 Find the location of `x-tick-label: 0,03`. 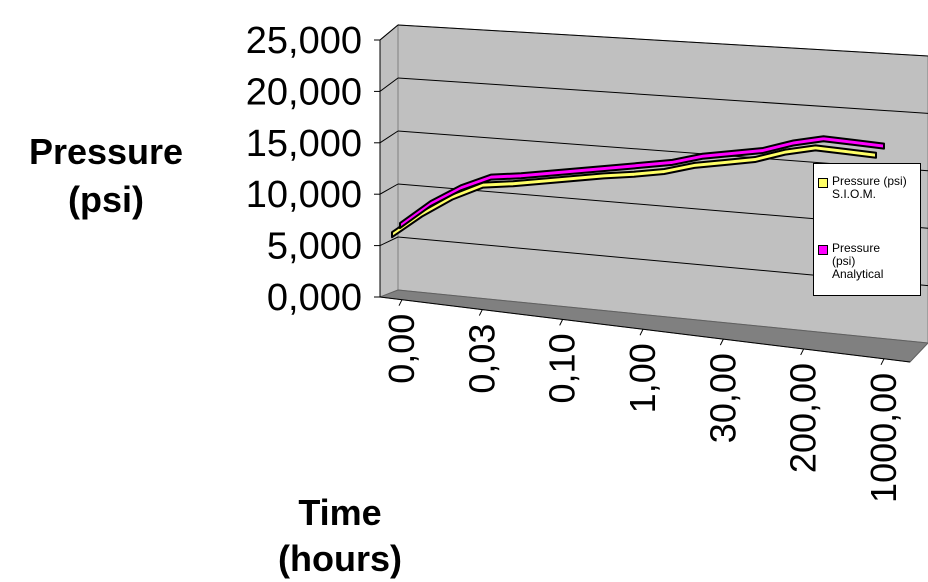

x-tick-label: 0,03 is located at coordinates (481, 359).